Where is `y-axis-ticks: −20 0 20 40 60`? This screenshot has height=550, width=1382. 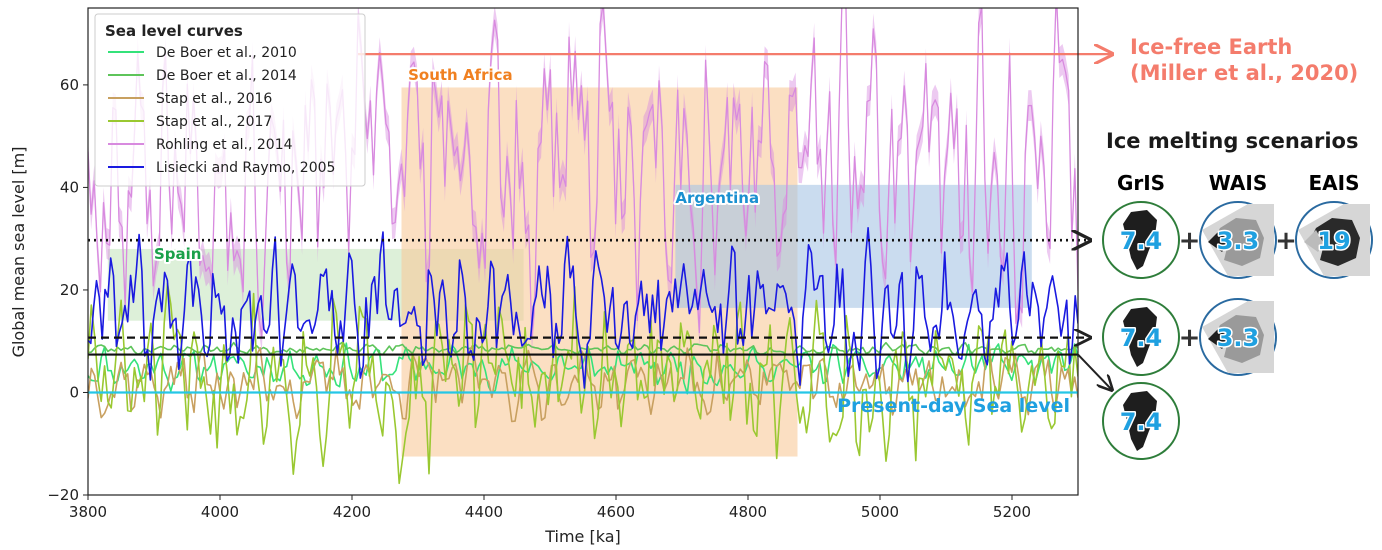 y-axis-ticks: −20 0 20 40 60 is located at coordinates (67, 290).